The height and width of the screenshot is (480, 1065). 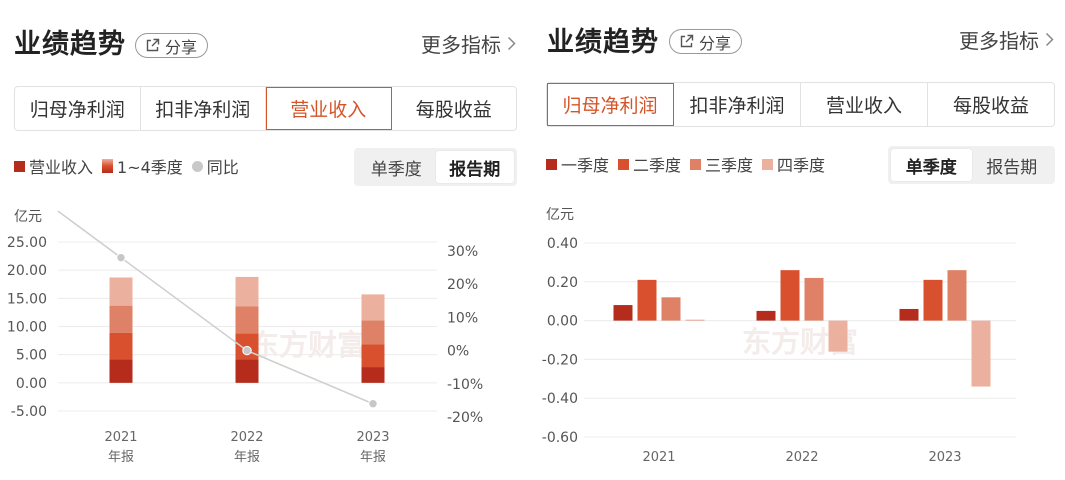 I want to click on legend-label: 同比, so click(x=222, y=167).